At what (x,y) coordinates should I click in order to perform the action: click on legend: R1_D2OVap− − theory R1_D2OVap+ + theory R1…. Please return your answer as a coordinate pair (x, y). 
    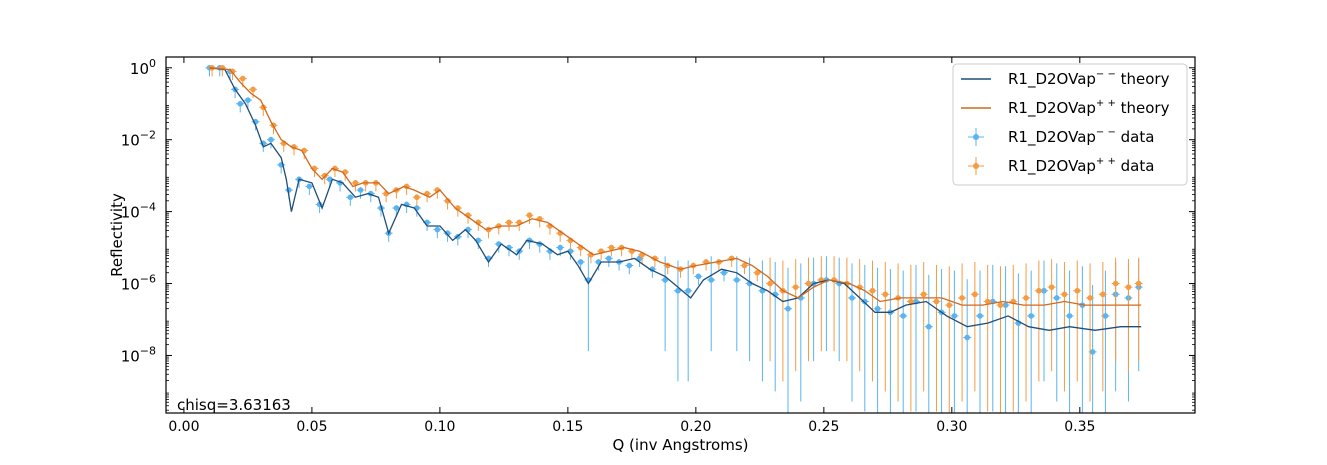
    Looking at the image, I should click on (1070, 124).